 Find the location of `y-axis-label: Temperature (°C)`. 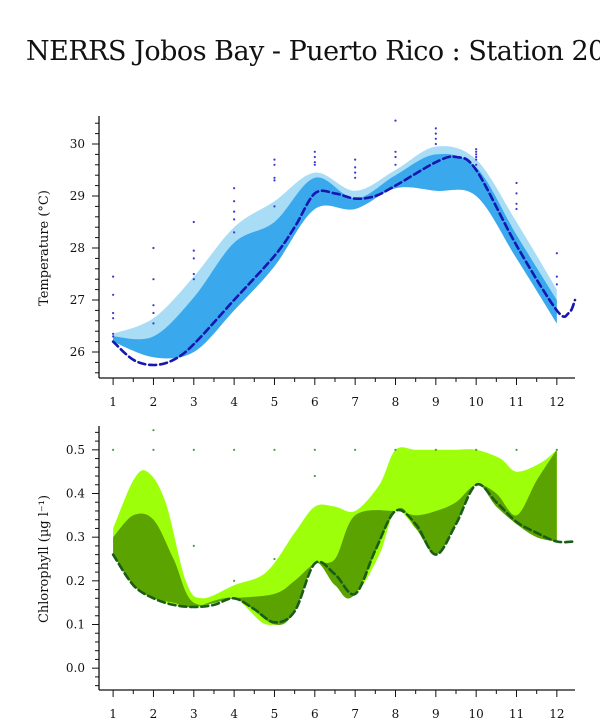

y-axis-label: Temperature (°C) is located at coordinates (44, 248).